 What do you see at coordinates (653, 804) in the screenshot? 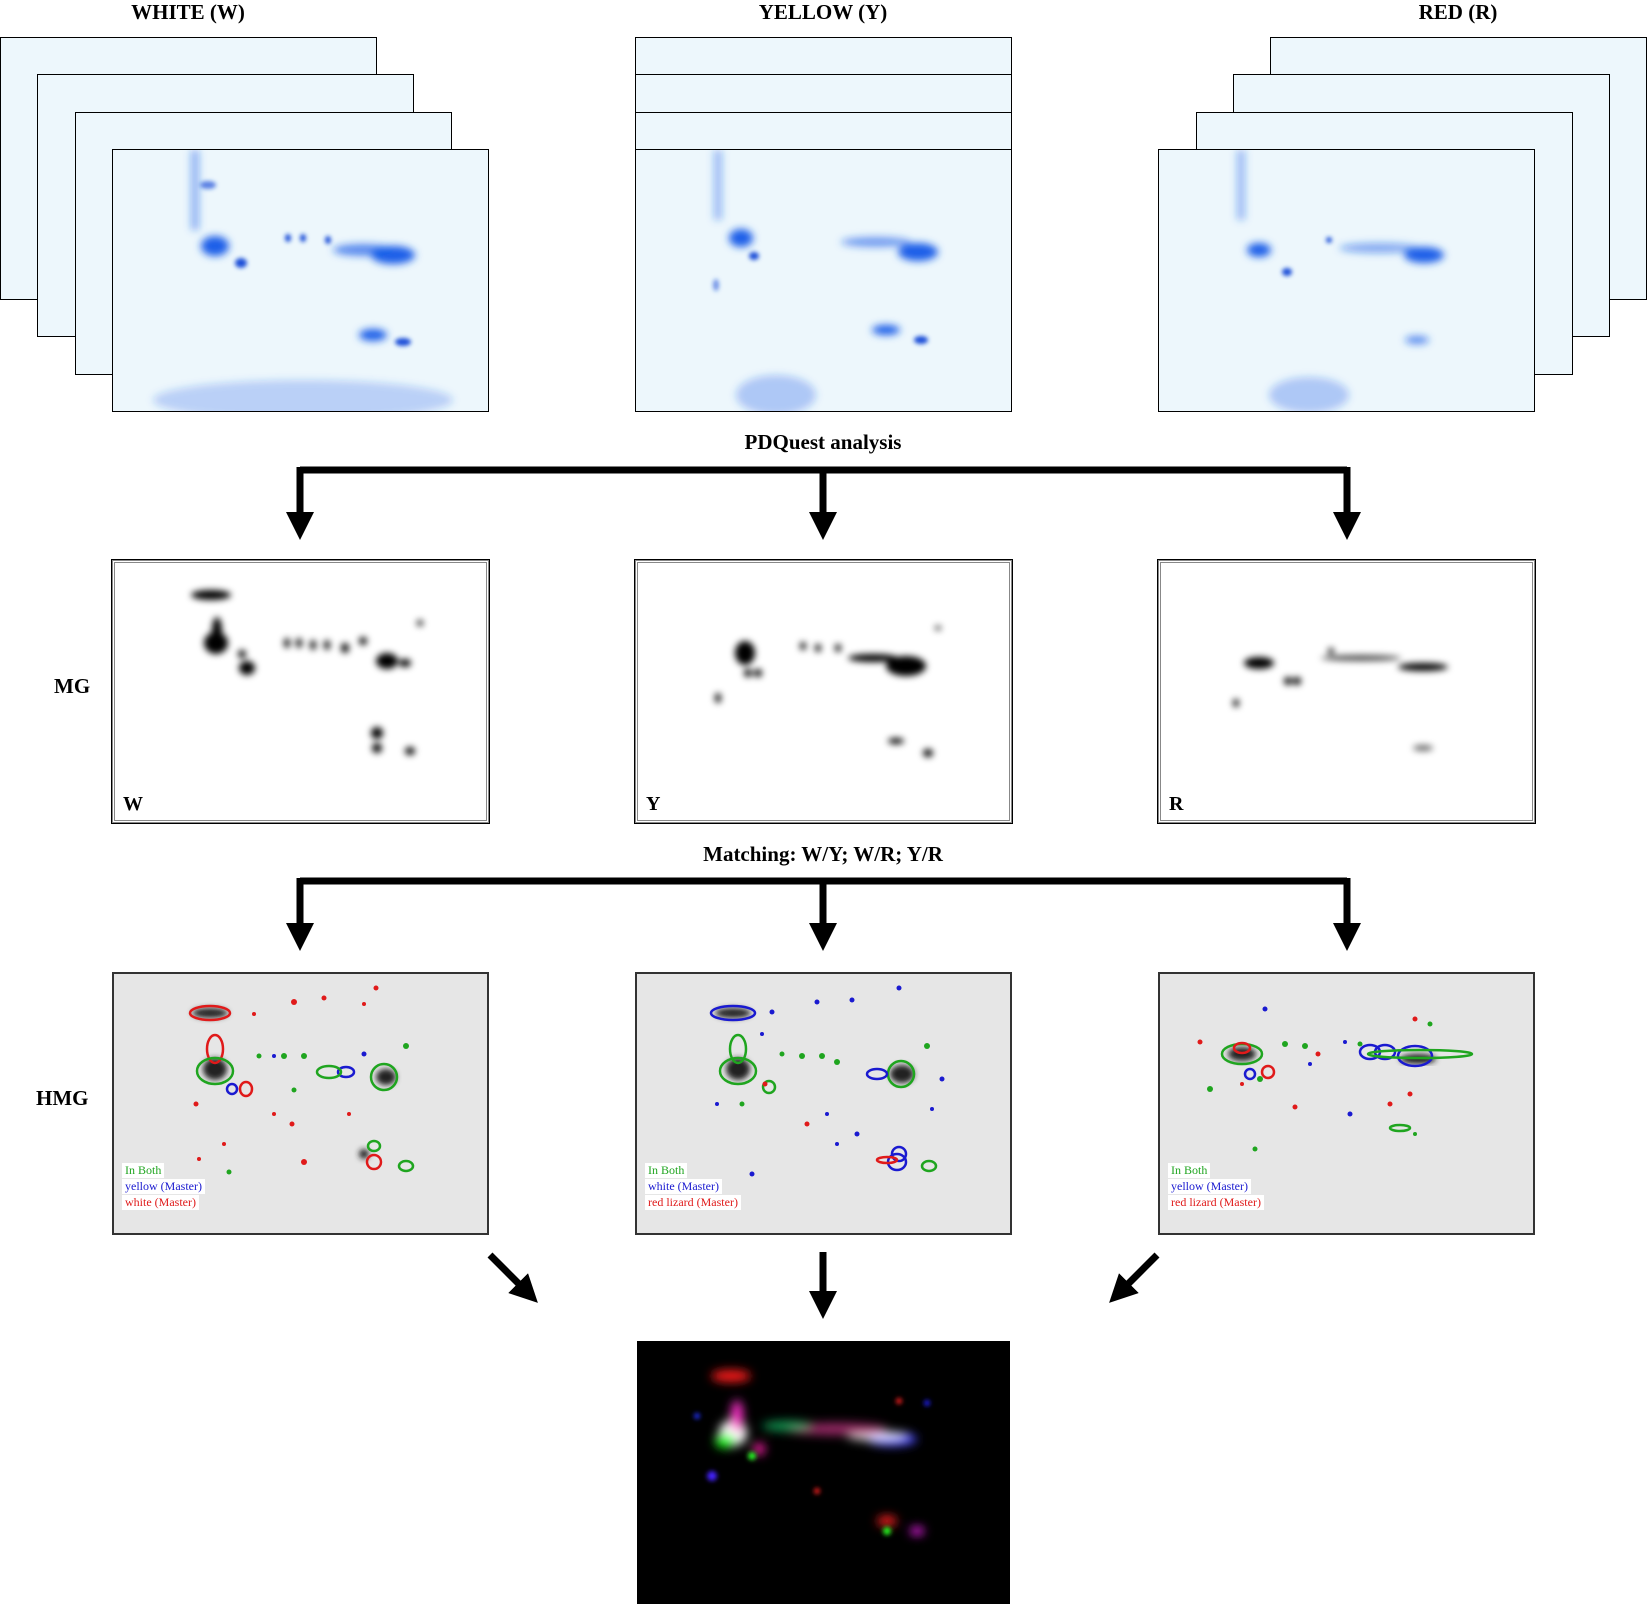
I see `mg-corner-letter: Y` at bounding box center [653, 804].